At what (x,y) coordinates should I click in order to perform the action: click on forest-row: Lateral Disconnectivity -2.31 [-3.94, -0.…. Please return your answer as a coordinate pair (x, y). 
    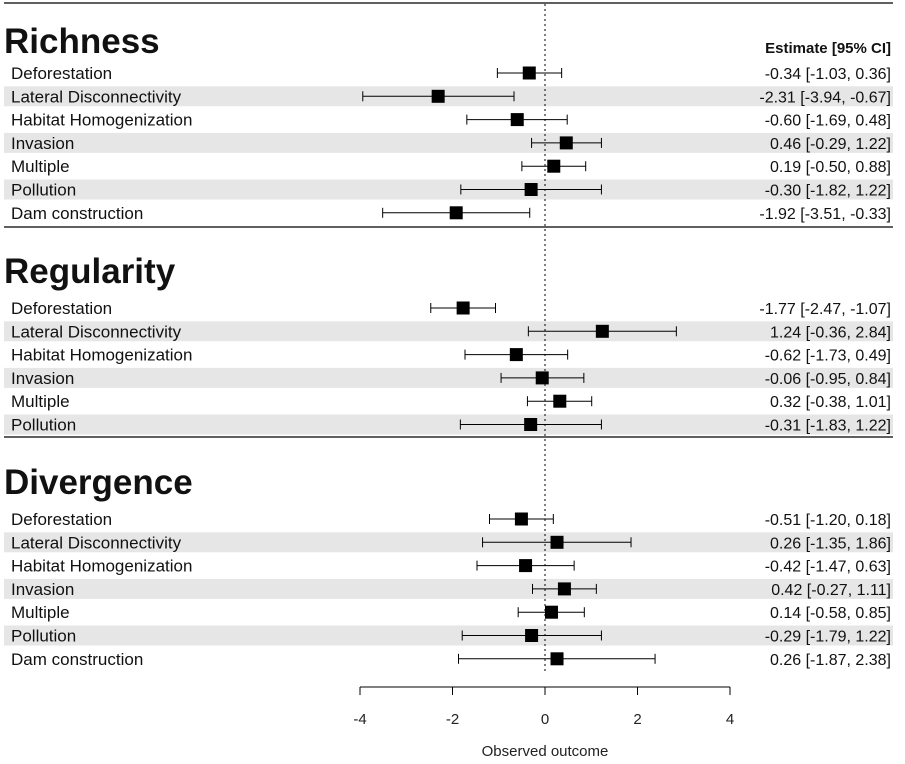
    Looking at the image, I should click on (451, 96).